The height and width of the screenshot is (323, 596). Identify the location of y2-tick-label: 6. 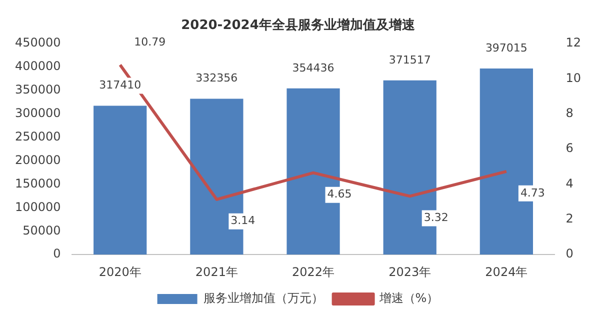
(570, 148).